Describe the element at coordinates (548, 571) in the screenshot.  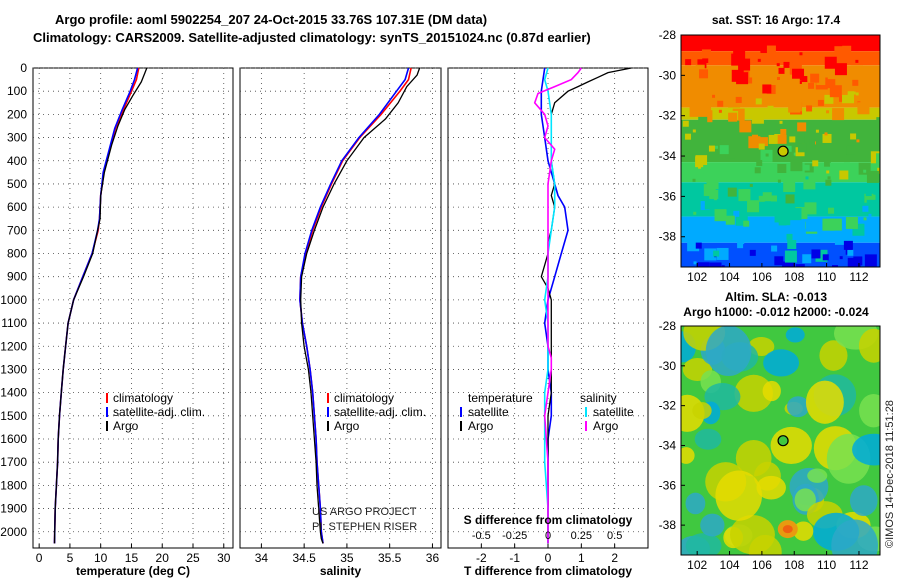
I see `x-axis-label: T difference from climatology` at that location.